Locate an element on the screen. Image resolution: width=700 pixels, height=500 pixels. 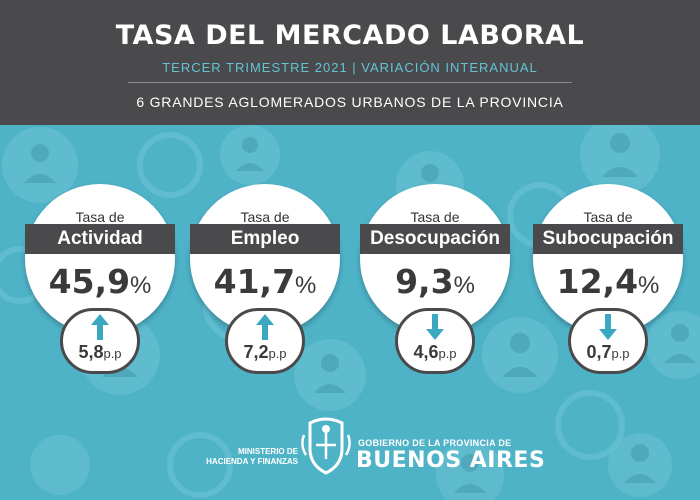
indicator-value: 9,3% is located at coordinates (435, 281).